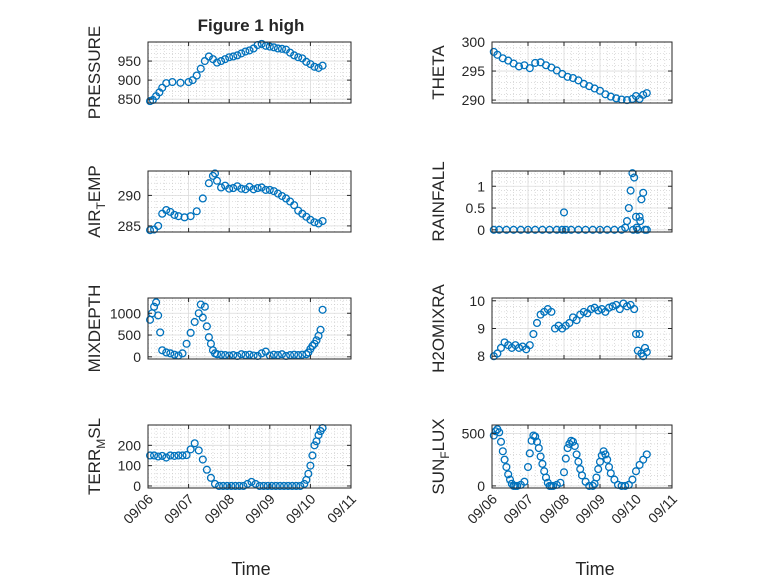 The height and width of the screenshot is (588, 778). I want to click on y-axis-label-subscript: M, so click(101, 444).